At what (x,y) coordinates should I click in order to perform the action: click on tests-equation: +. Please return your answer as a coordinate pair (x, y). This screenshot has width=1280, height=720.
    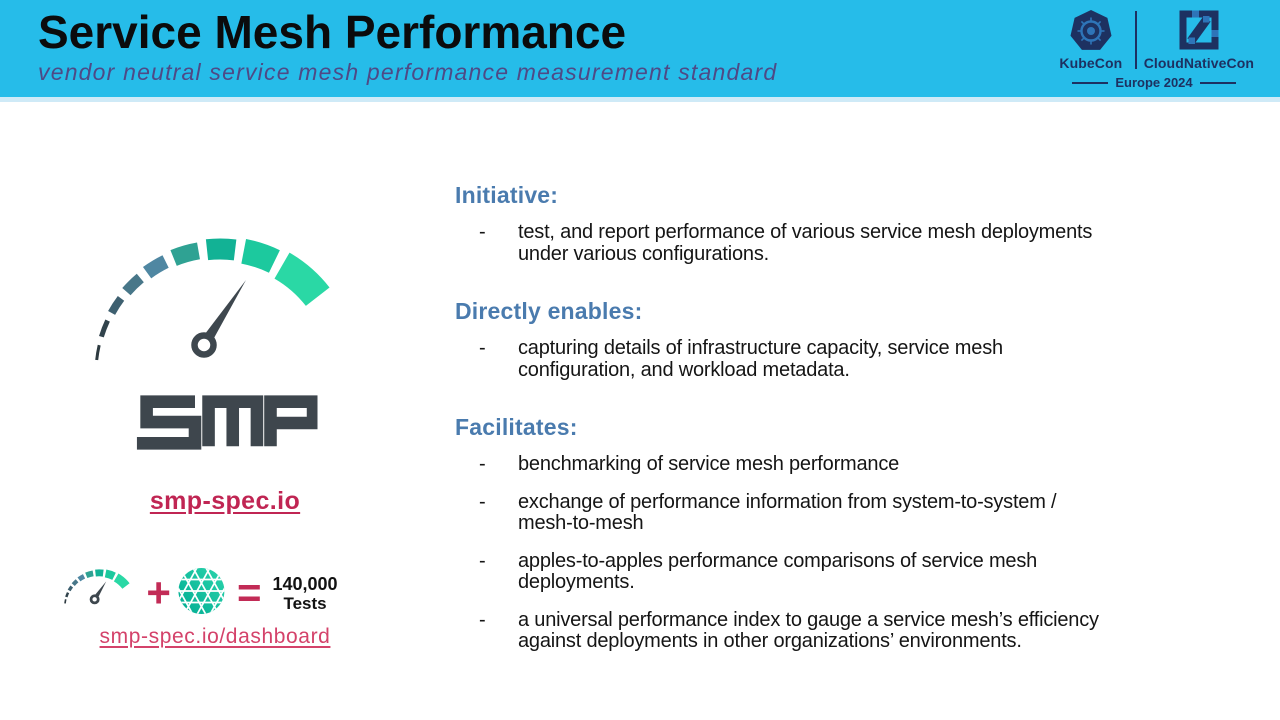
    Looking at the image, I should click on (199, 593).